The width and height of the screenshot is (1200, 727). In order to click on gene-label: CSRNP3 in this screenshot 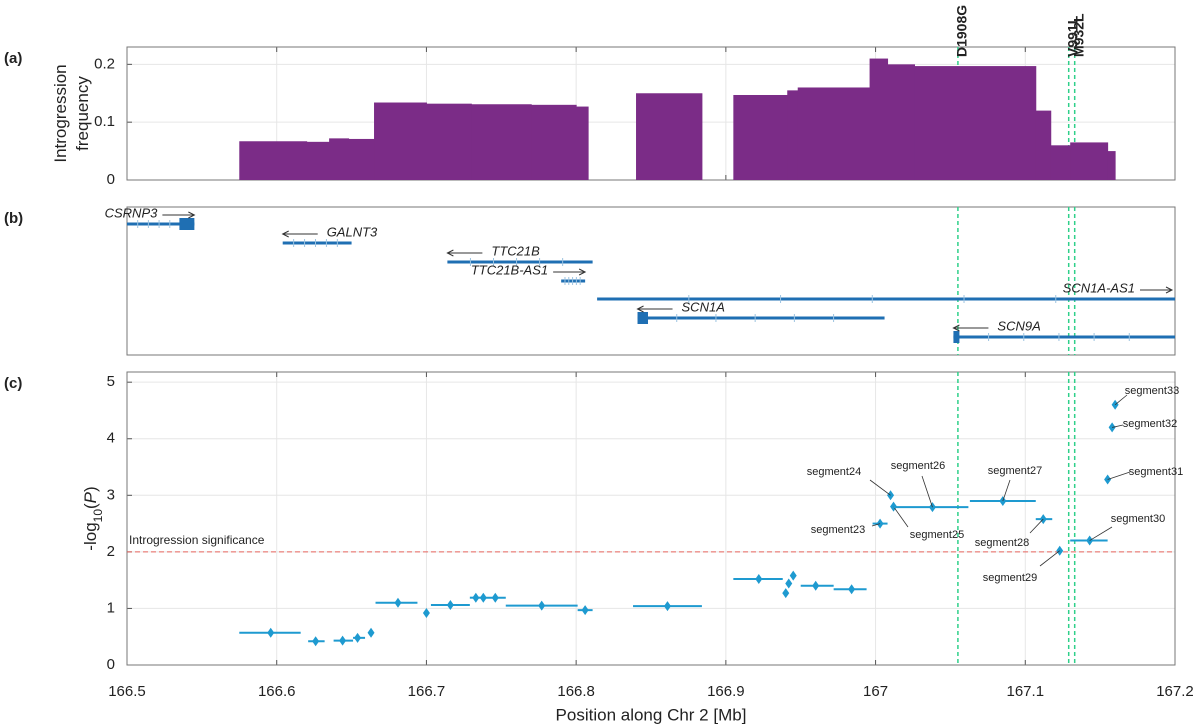, I will do `click(132, 212)`.